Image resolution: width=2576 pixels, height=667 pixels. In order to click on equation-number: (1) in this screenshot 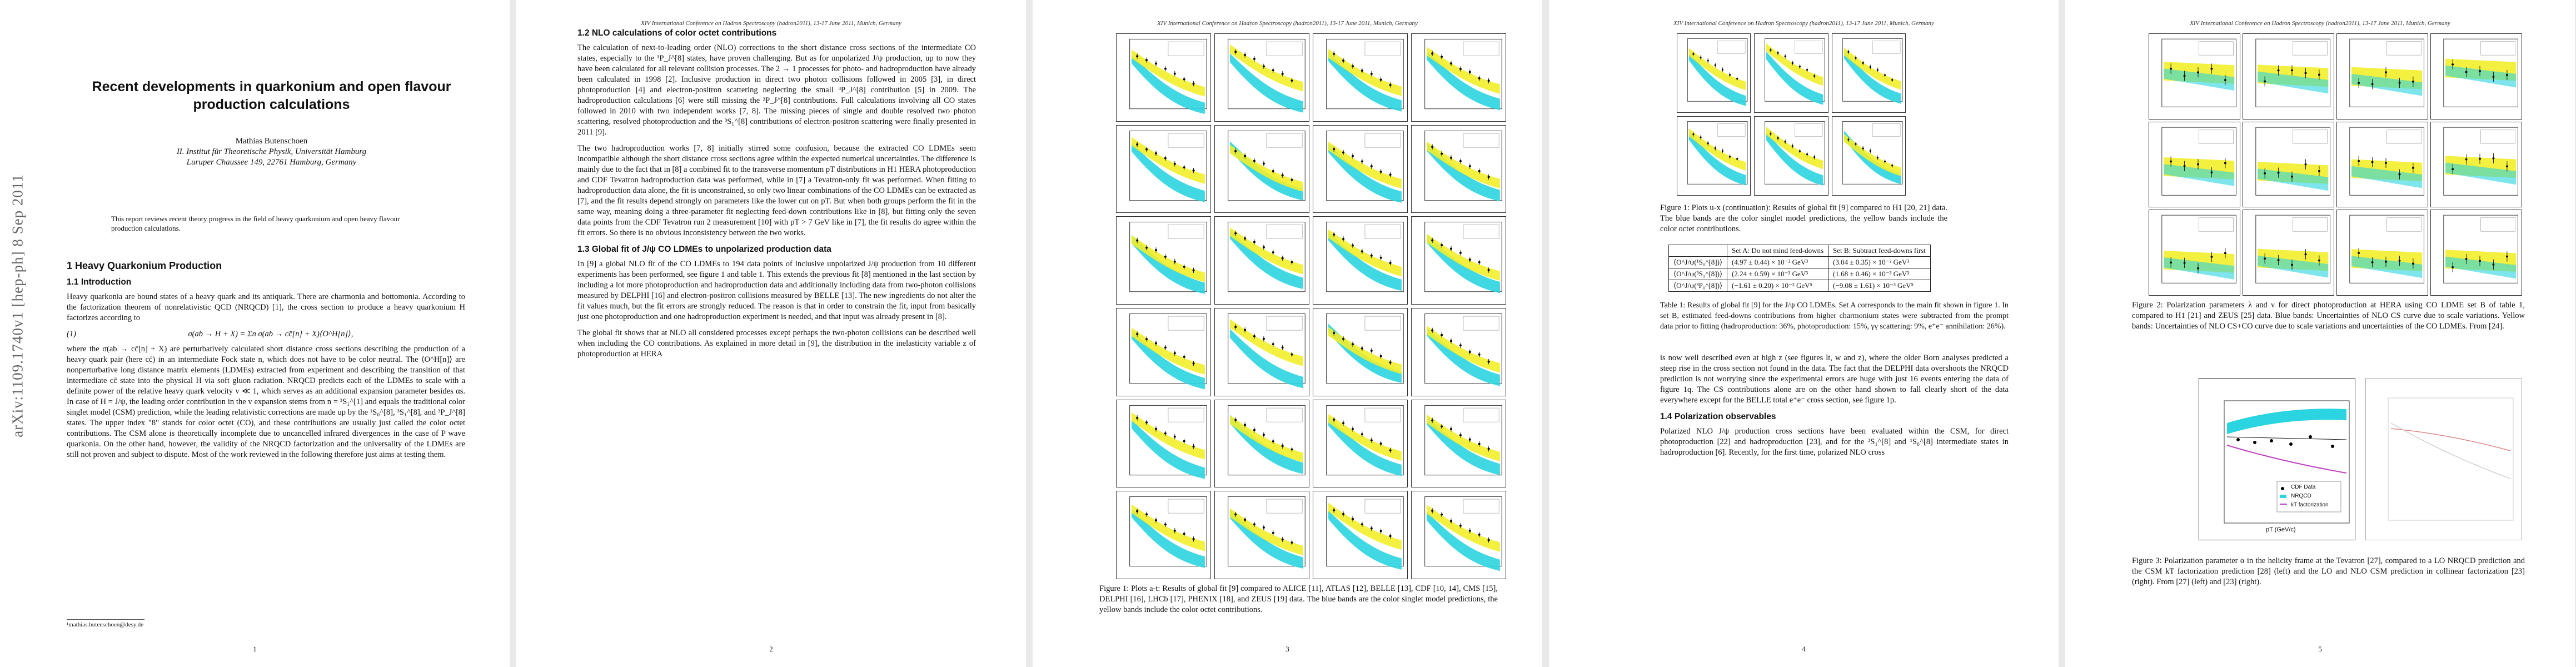, I will do `click(71, 334)`.